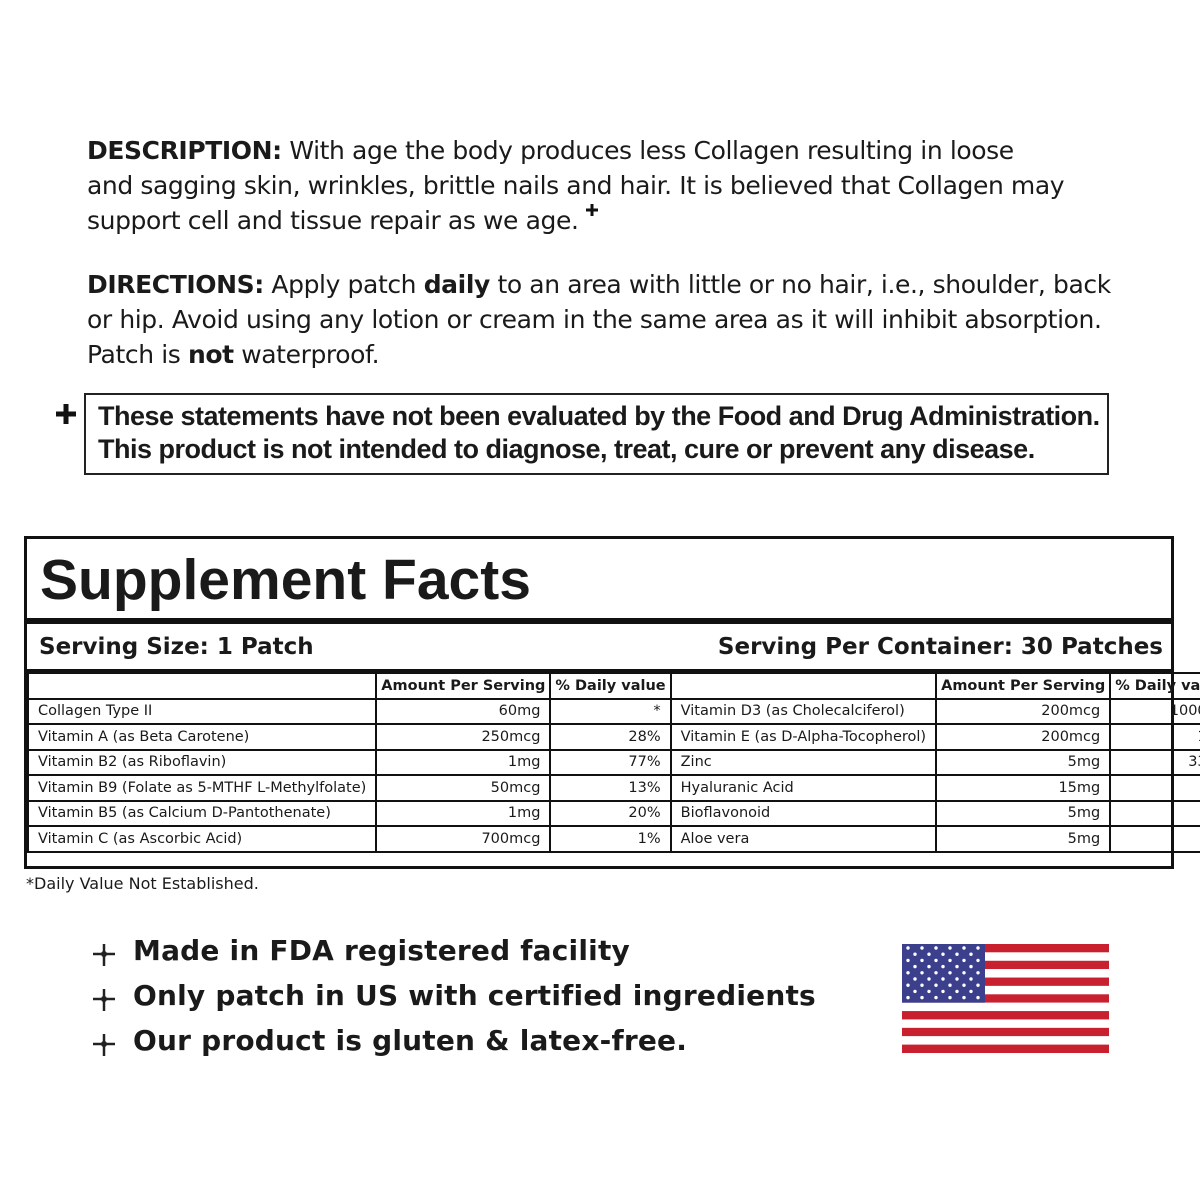 The height and width of the screenshot is (1200, 1200). Describe the element at coordinates (410, 1040) in the screenshot. I see `feature: Our product is gluten & latex-free.` at that location.